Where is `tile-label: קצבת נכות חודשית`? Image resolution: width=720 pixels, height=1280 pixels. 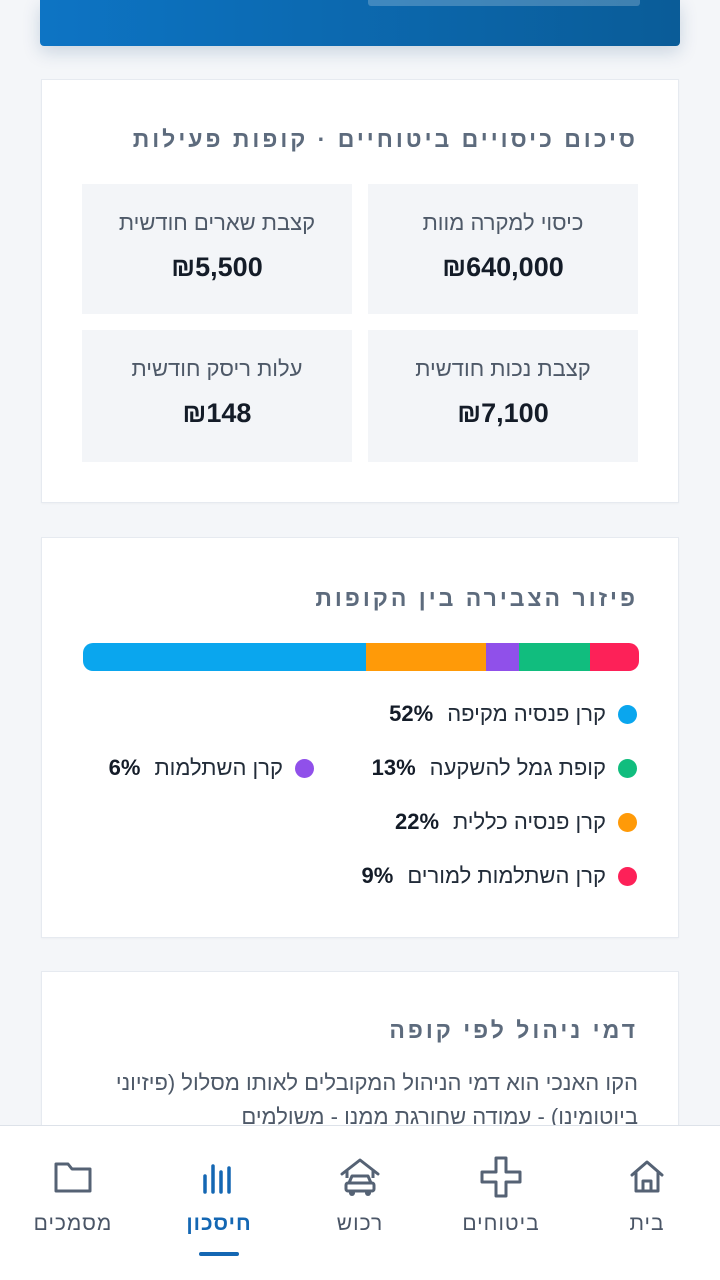
tile-label: קצבת נכות חודשית is located at coordinates (503, 368).